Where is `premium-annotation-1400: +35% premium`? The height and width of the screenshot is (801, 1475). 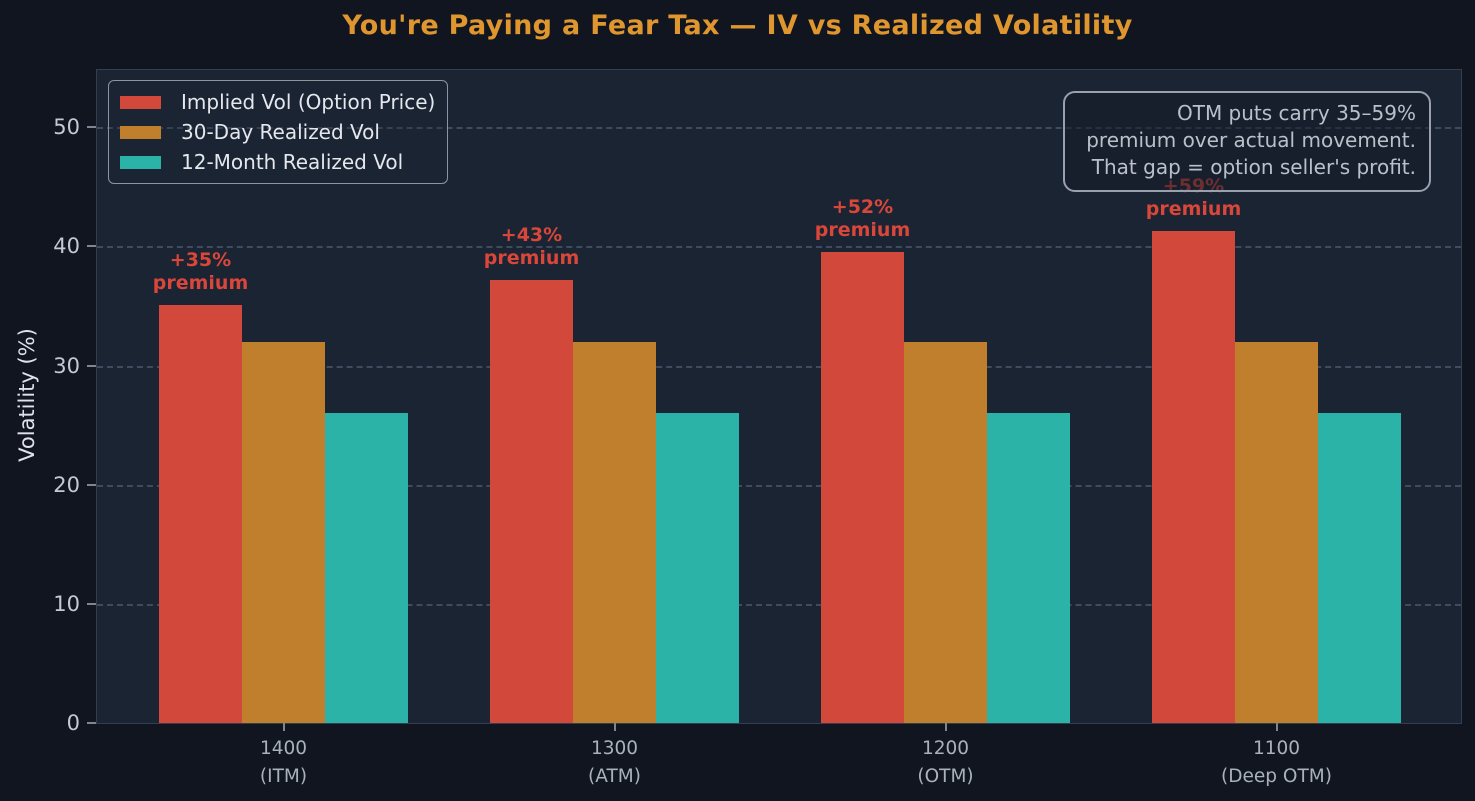
premium-annotation-1400: +35% premium is located at coordinates (200, 271).